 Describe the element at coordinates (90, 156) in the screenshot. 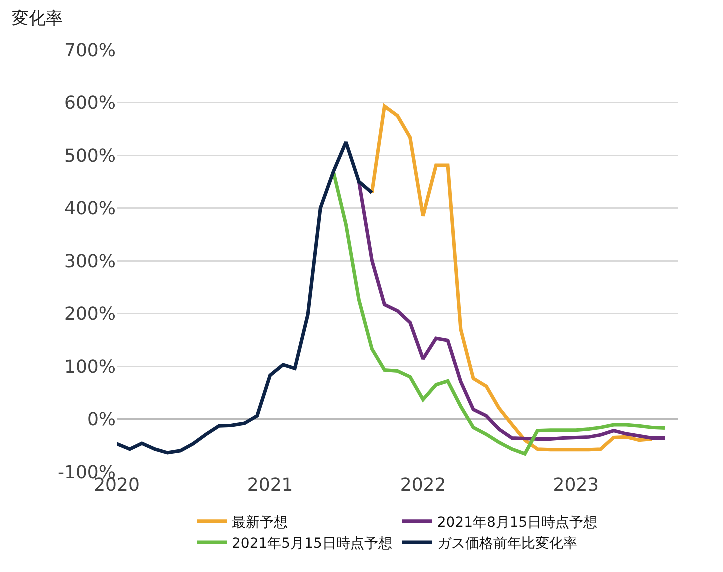

I see `y-tick-label: 500%` at that location.